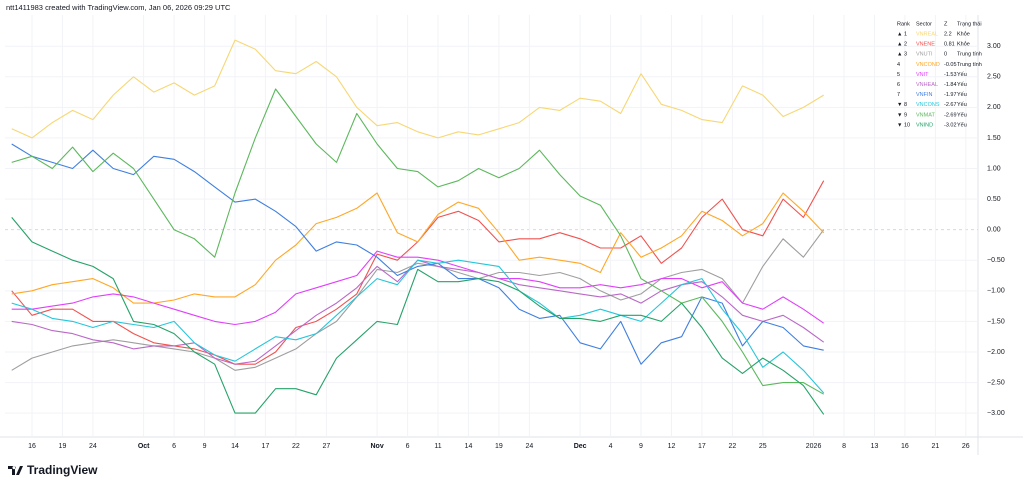 The width and height of the screenshot is (1023, 488). What do you see at coordinates (949, 45) in the screenshot?
I see `legend-z: 0.81` at bounding box center [949, 45].